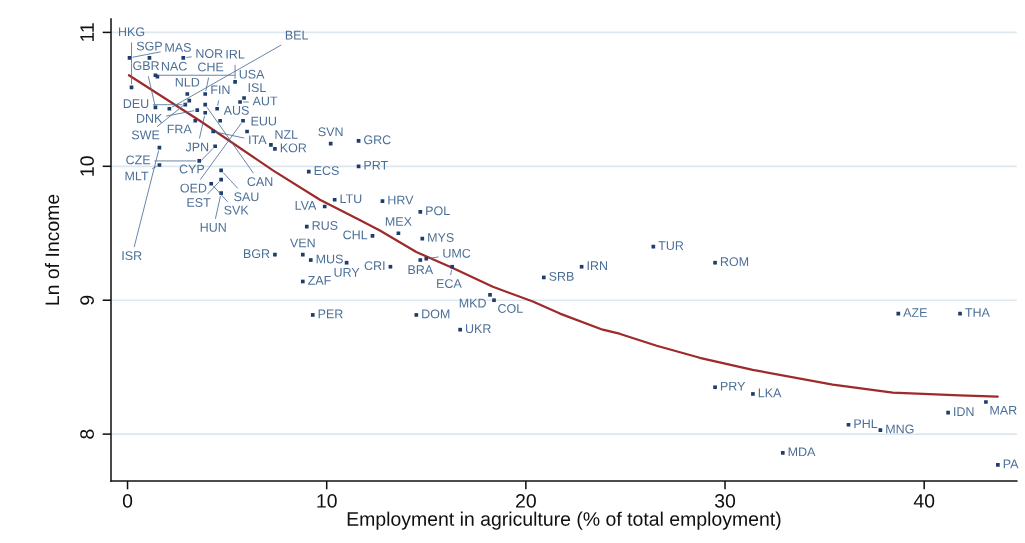 The image size is (1025, 543). What do you see at coordinates (220, 90) in the screenshot?
I see `annotation: FIN` at bounding box center [220, 90].